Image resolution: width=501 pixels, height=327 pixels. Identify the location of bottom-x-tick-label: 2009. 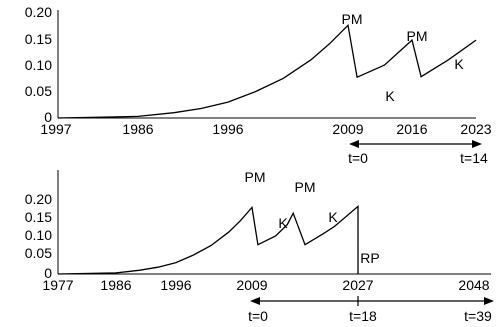
(251, 285).